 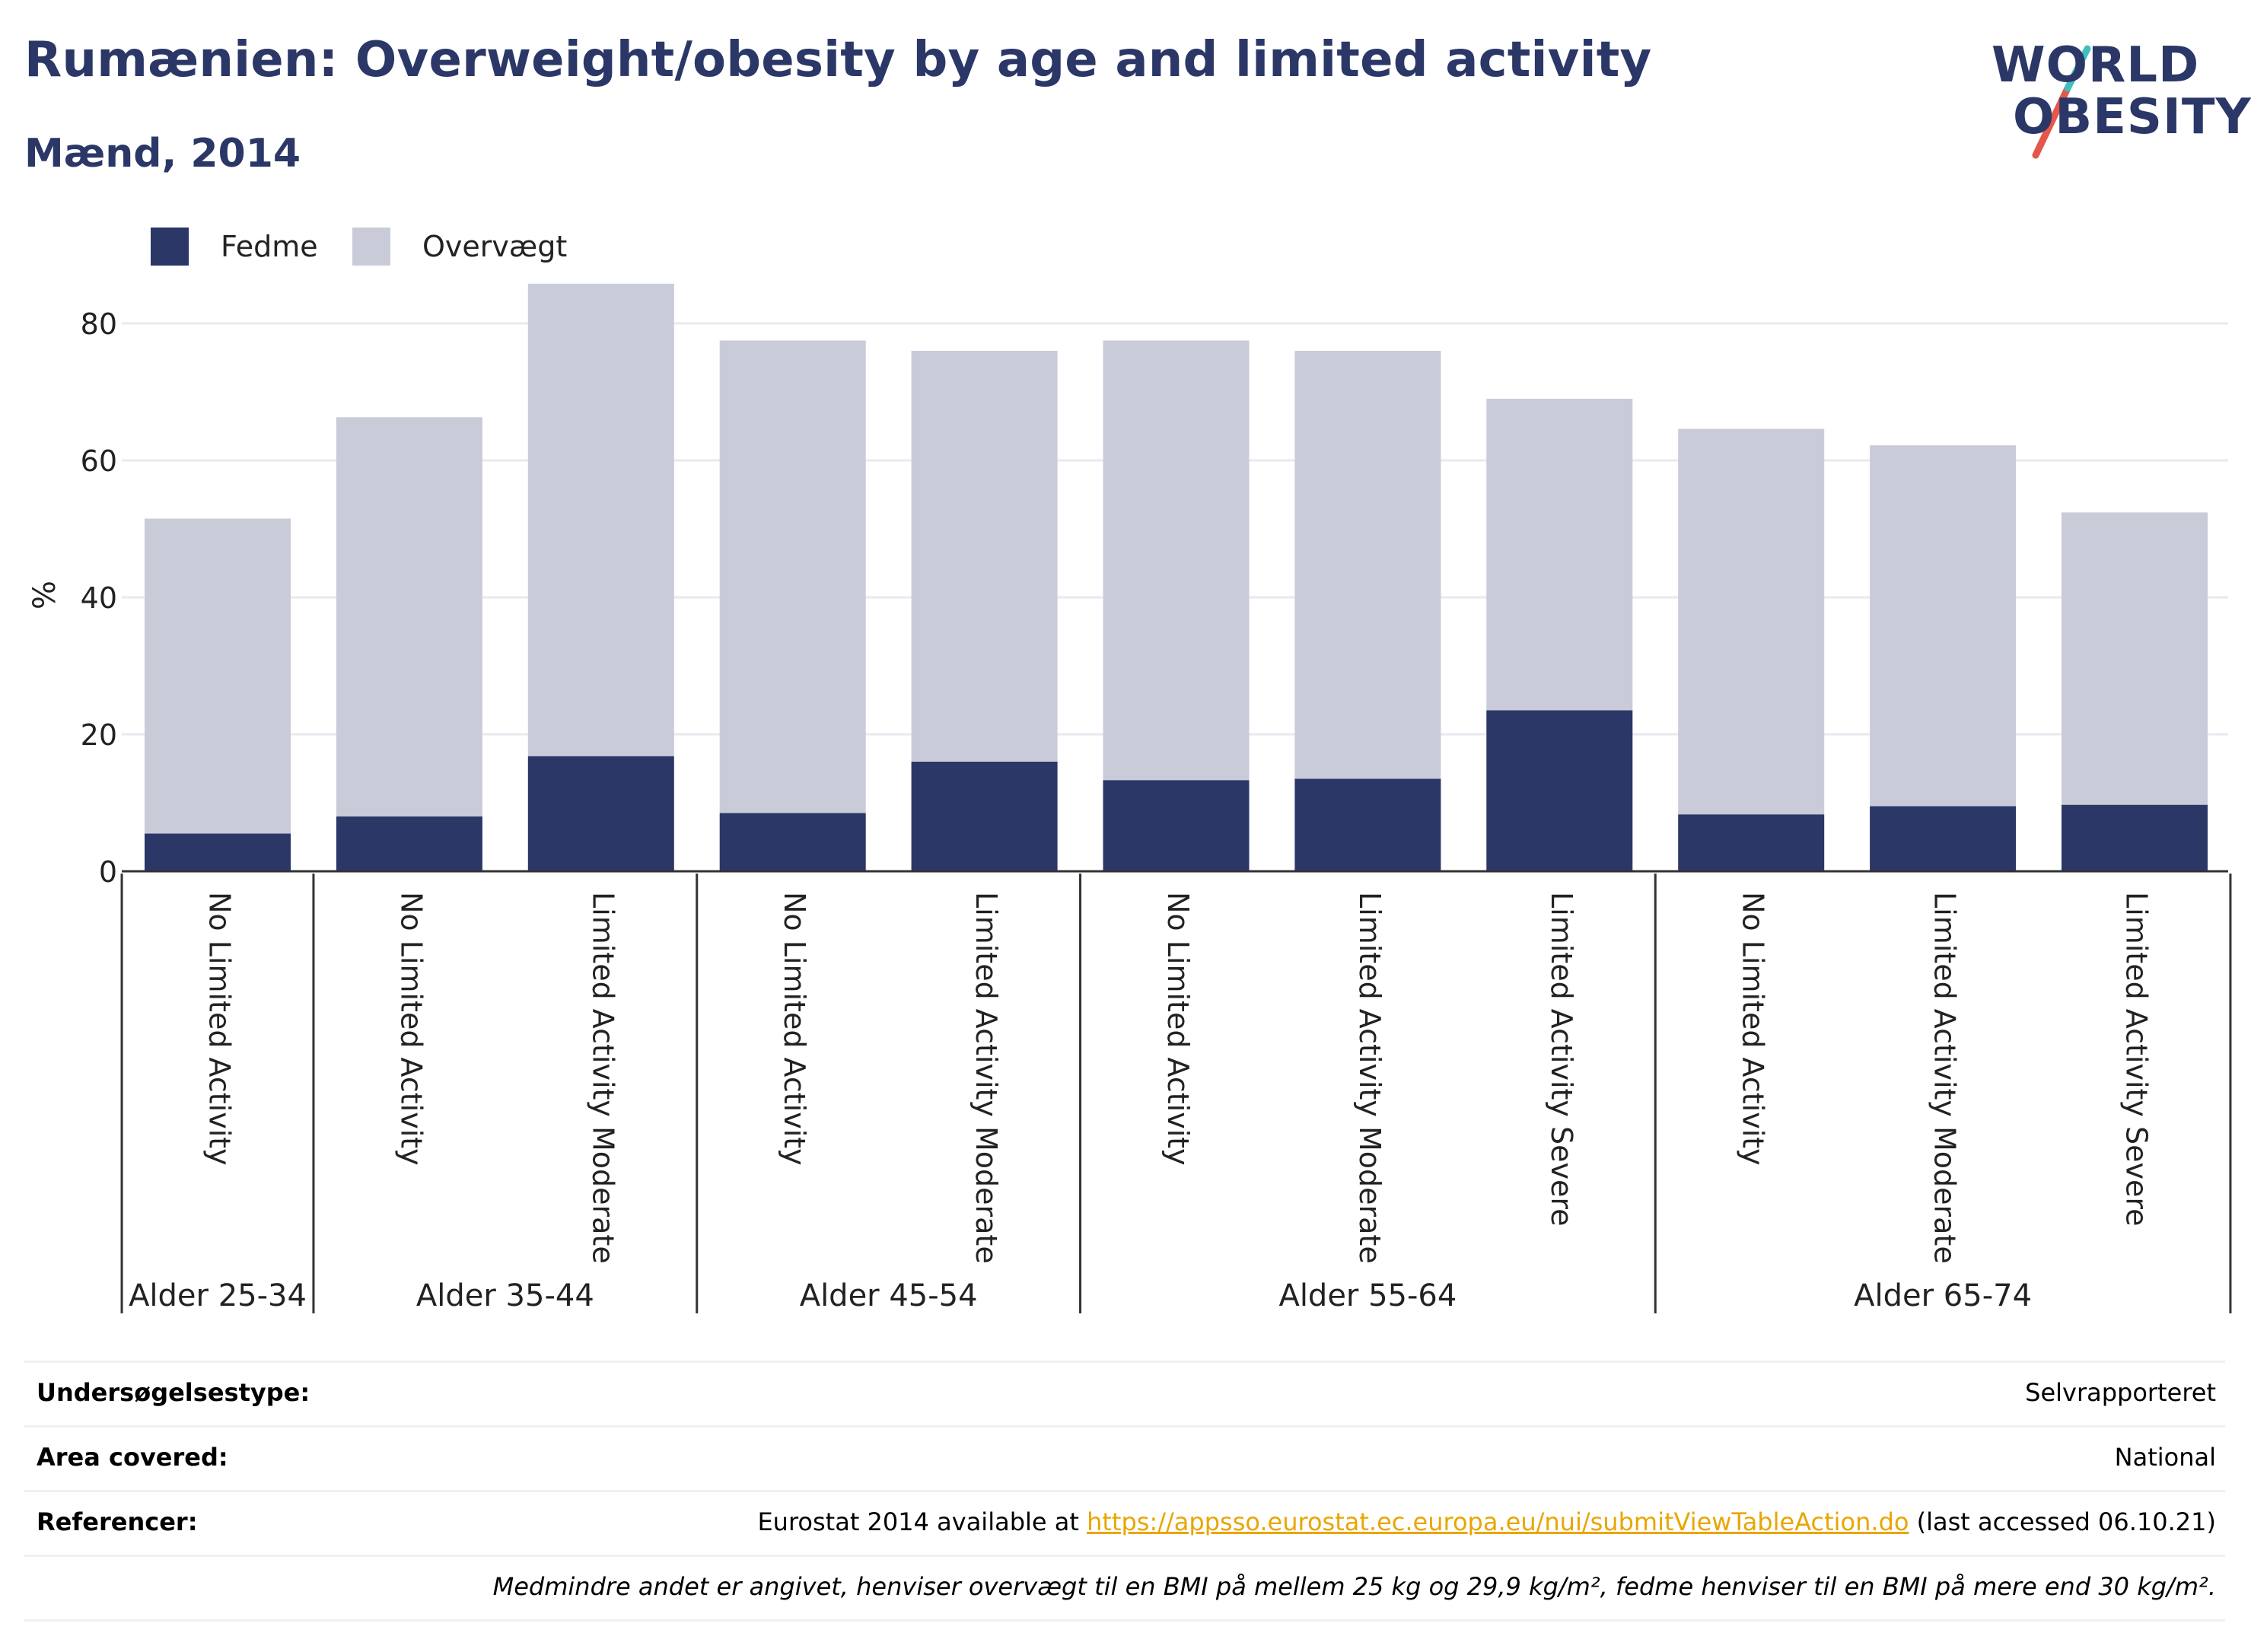 What do you see at coordinates (1124, 1457) in the screenshot?
I see `meta-row-area: Area covered: National` at bounding box center [1124, 1457].